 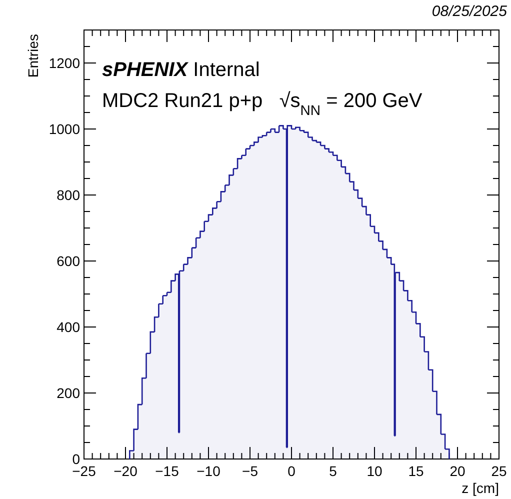 I want to click on x-tick-label: −5, so click(x=250, y=471).